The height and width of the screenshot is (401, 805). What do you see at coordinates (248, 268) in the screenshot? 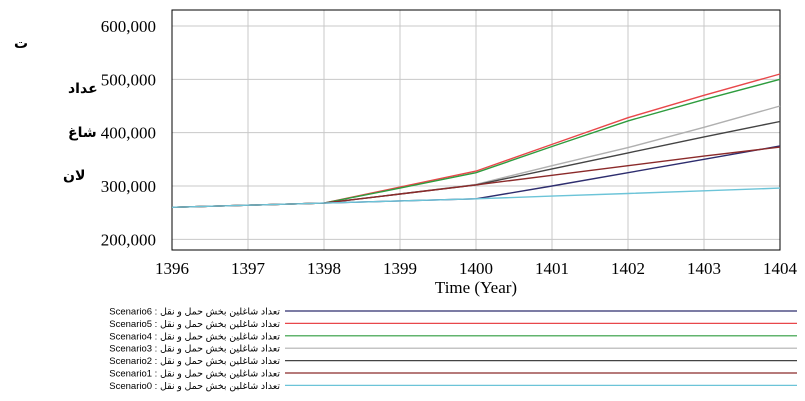
I see `x-tick-label: 1397` at bounding box center [248, 268].